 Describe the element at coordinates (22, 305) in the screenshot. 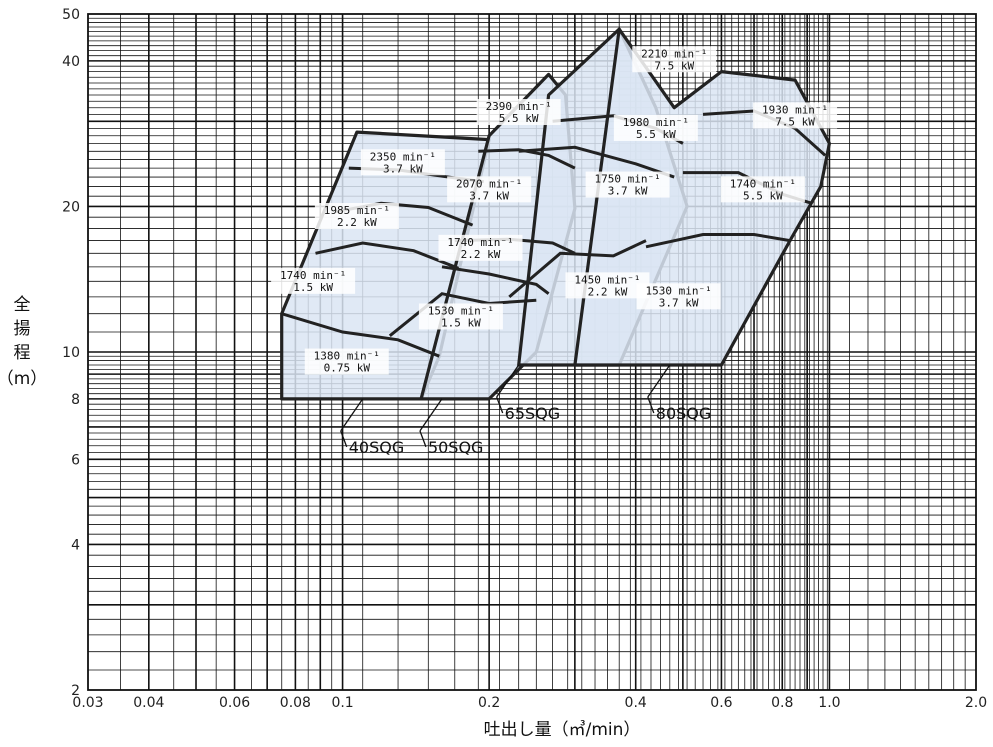

I see `y-axis-label-char: 全` at that location.